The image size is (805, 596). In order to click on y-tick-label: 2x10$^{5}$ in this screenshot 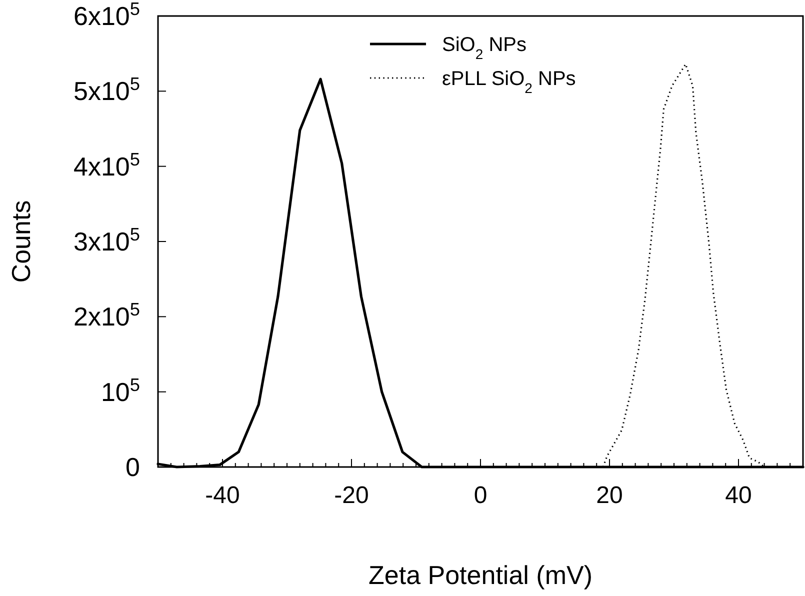, I will do `click(106, 316)`.